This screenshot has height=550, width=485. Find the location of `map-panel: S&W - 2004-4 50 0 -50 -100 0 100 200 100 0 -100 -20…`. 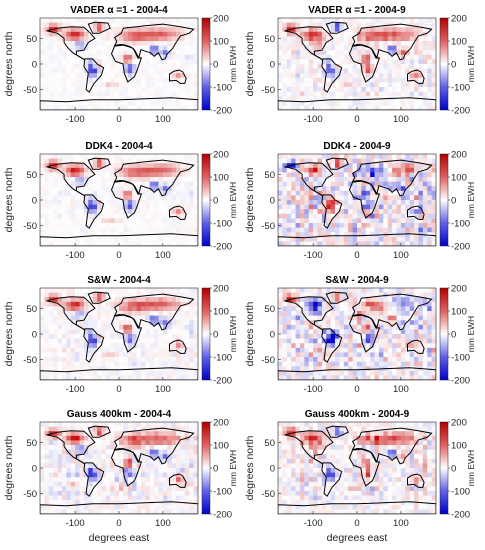

map-panel: S&W - 2004-4 50 0 -50 -100 0 100 200 100 0 -100 -20… is located at coordinates (120, 335).